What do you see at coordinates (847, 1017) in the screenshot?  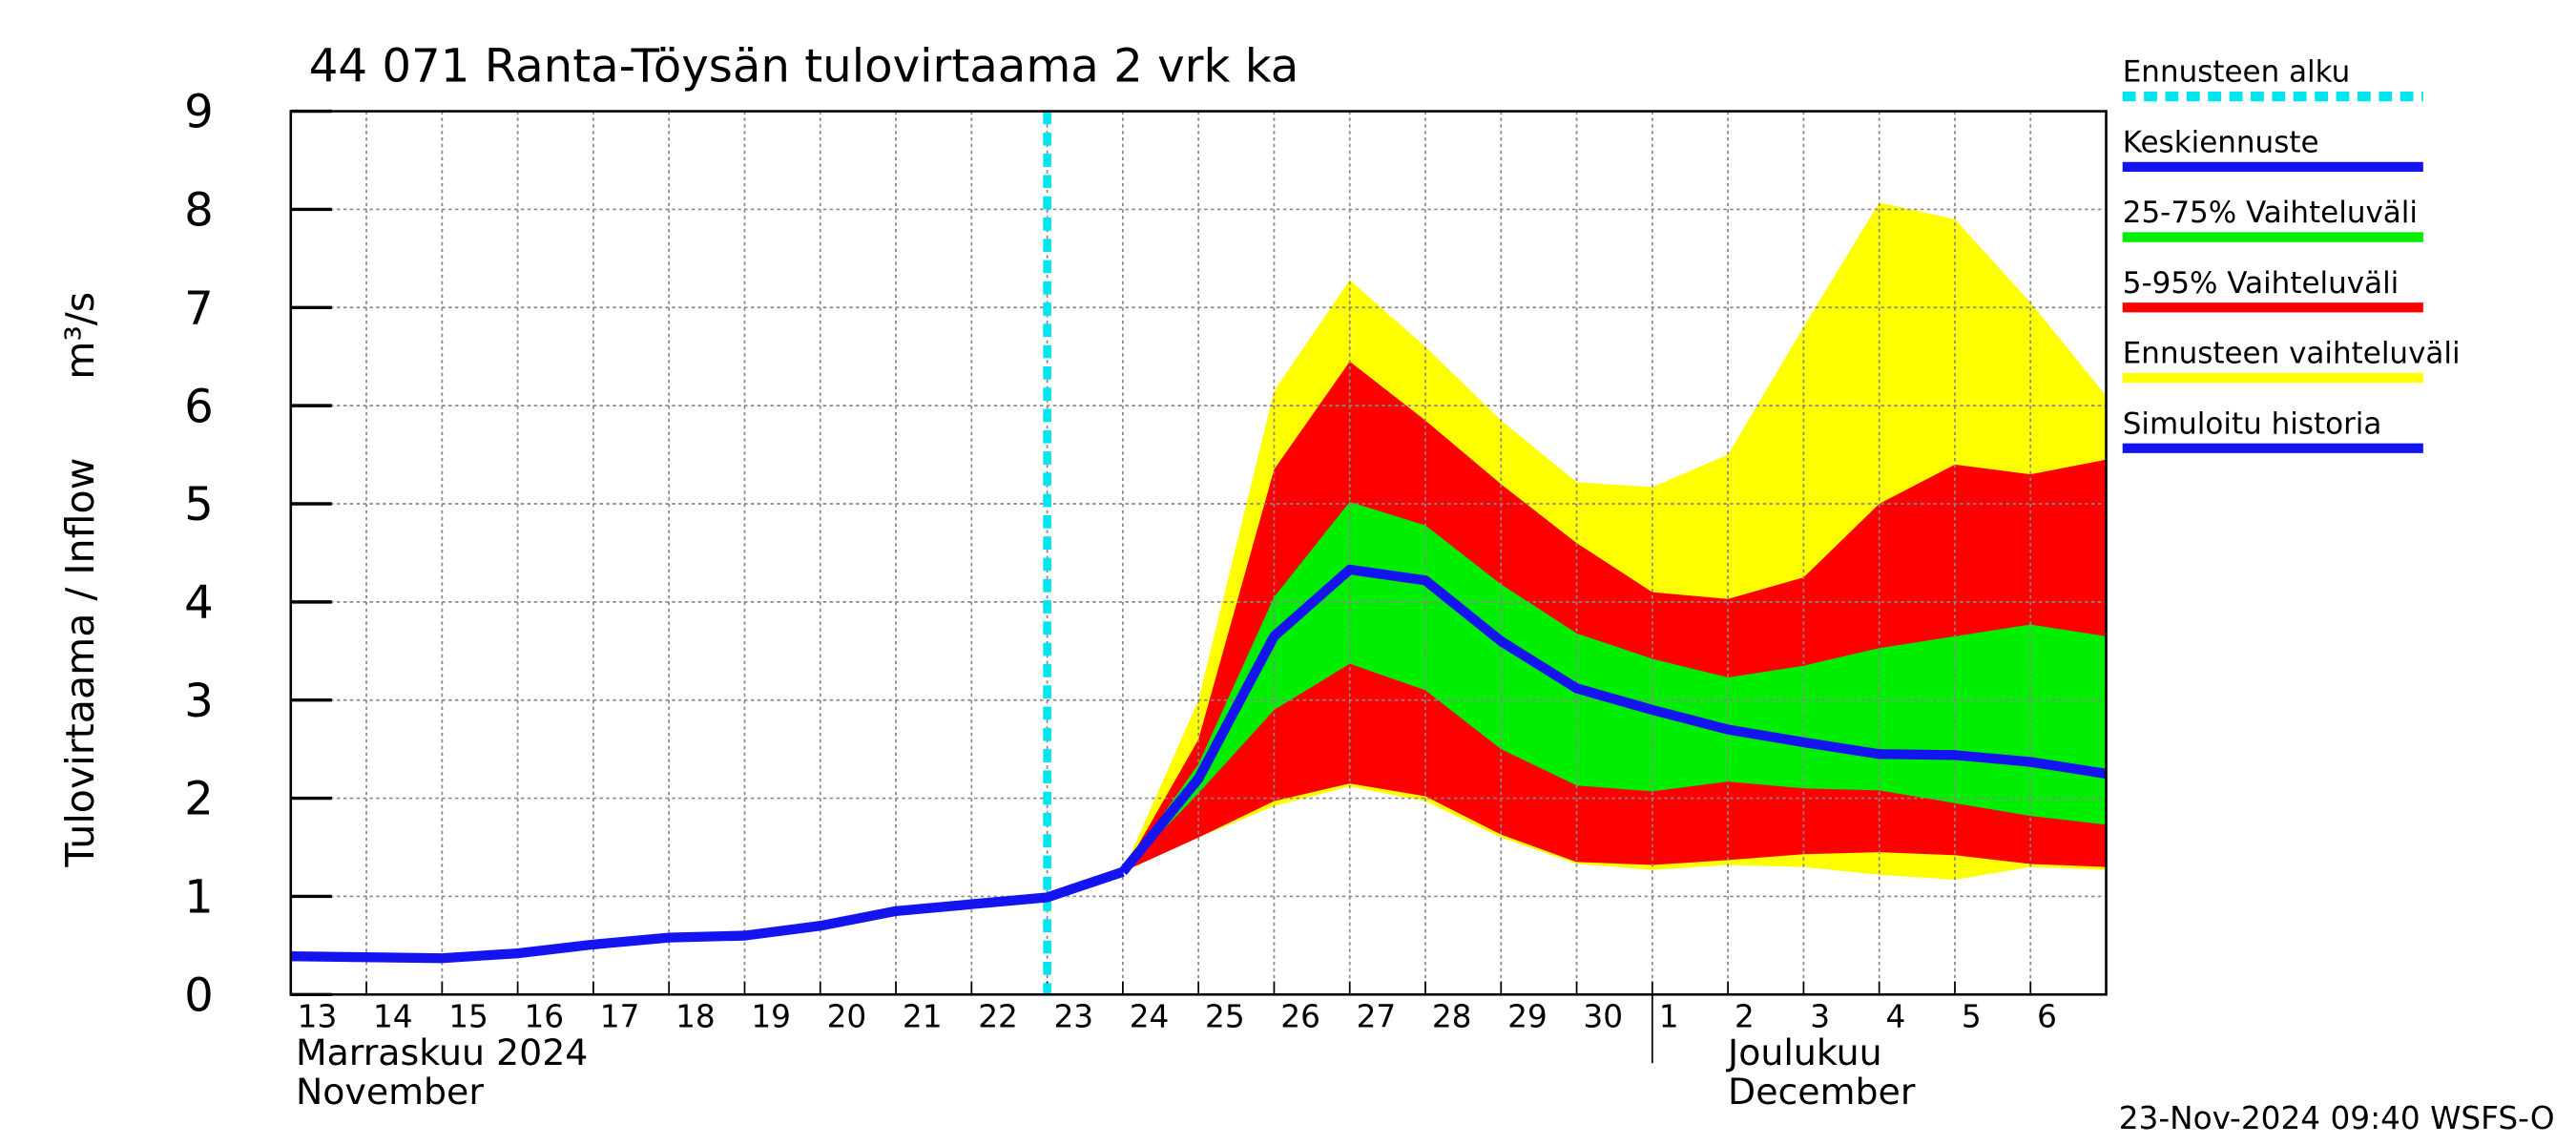 I see `x-tick-label: 20` at bounding box center [847, 1017].